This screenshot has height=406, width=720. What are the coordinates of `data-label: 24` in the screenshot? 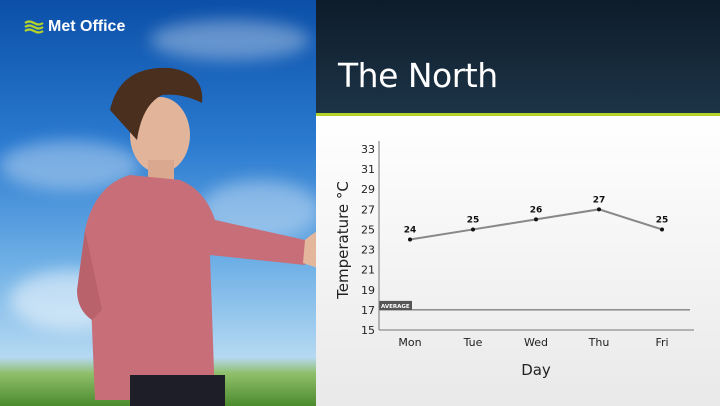 It's located at (410, 231).